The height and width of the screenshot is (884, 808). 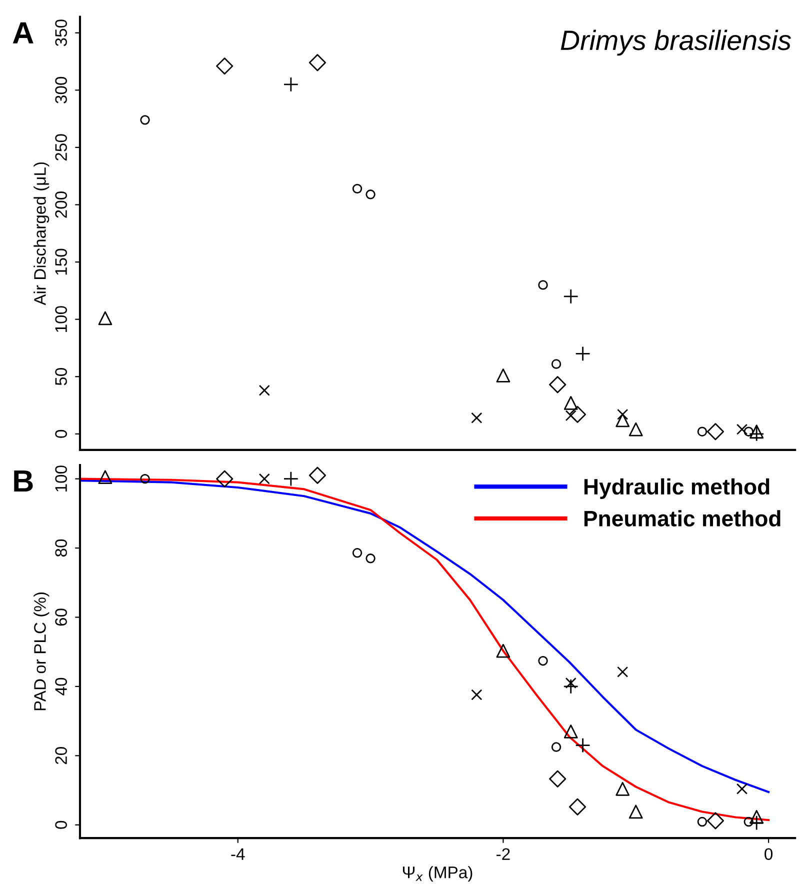 What do you see at coordinates (42, 234) in the screenshot?
I see `y-axis-title: Air Discharged (μL)` at bounding box center [42, 234].